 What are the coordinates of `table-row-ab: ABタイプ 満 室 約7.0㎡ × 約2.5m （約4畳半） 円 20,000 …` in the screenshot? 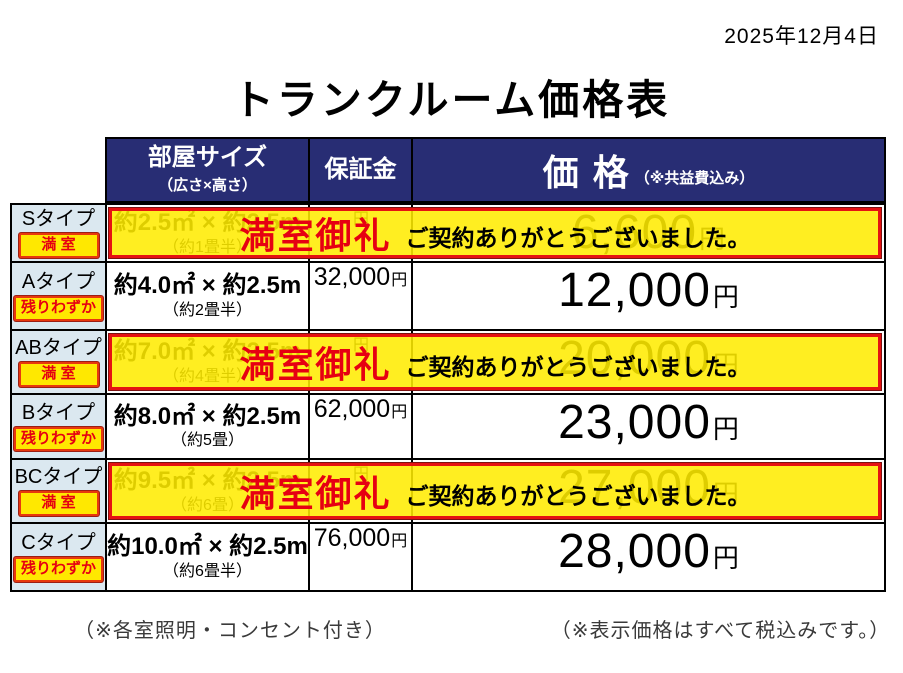 It's located at (448, 363).